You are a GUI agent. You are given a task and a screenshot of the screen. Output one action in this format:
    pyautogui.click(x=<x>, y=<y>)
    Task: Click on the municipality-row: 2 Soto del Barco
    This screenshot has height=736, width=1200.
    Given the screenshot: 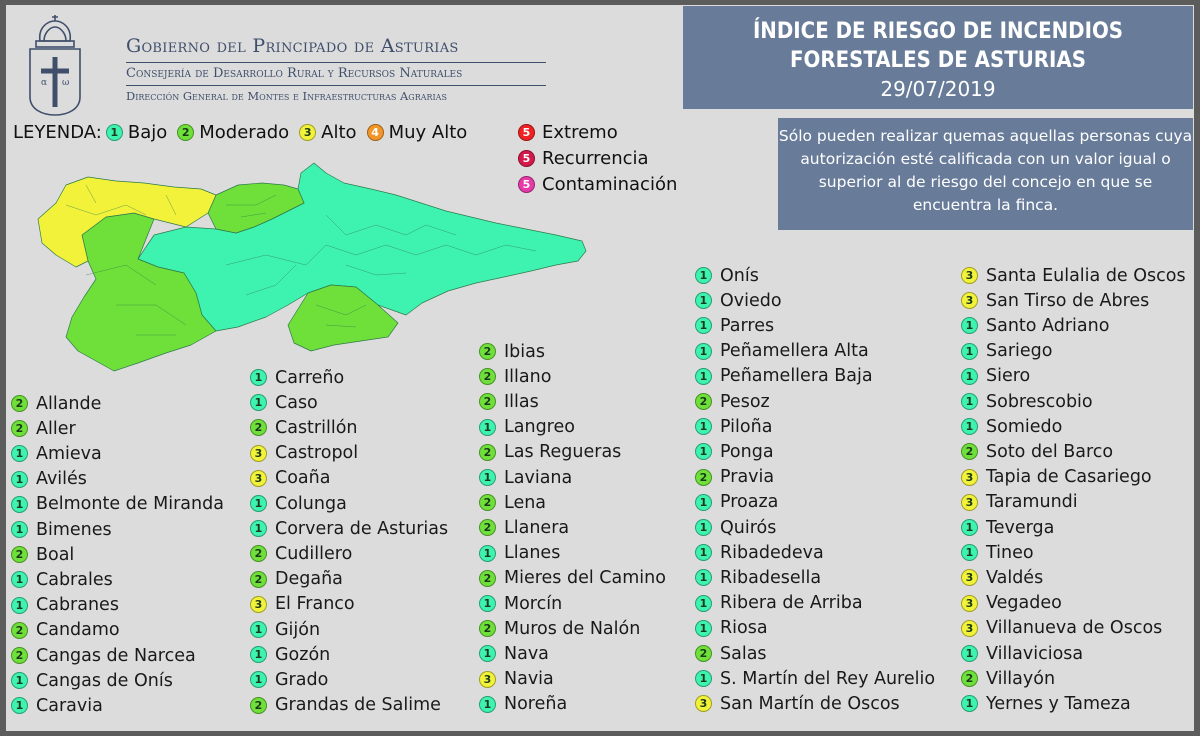 What is the action you would take?
    pyautogui.click(x=1037, y=451)
    